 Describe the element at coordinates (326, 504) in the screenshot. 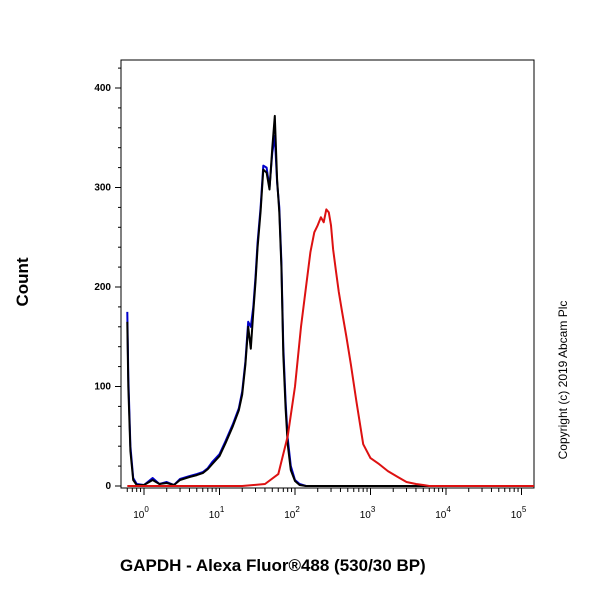

I see `x-axis: 10⁰ 10¹ 10² 10³ 10⁴ 10⁵` at that location.